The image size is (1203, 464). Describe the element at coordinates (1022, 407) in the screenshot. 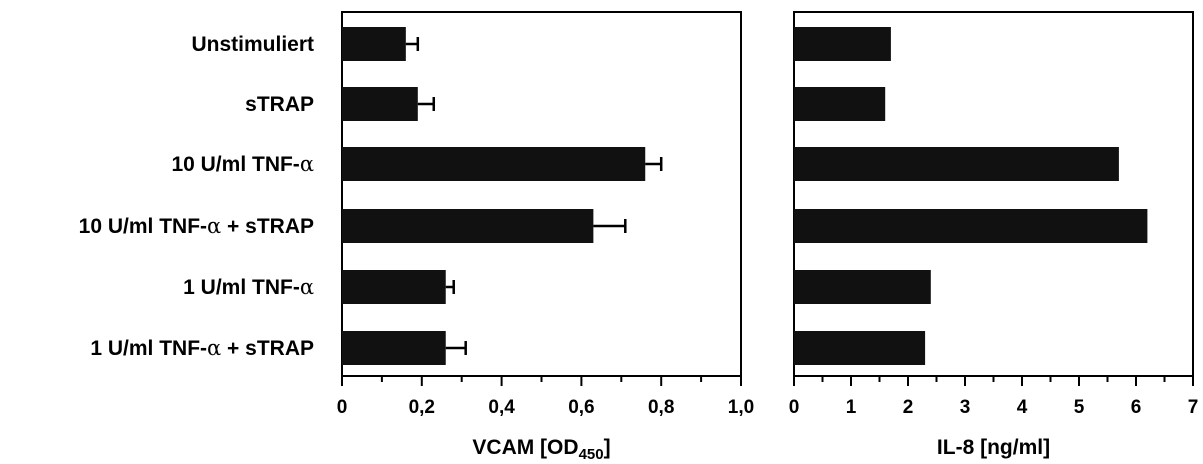

I see `il8-tick-label: 4` at that location.